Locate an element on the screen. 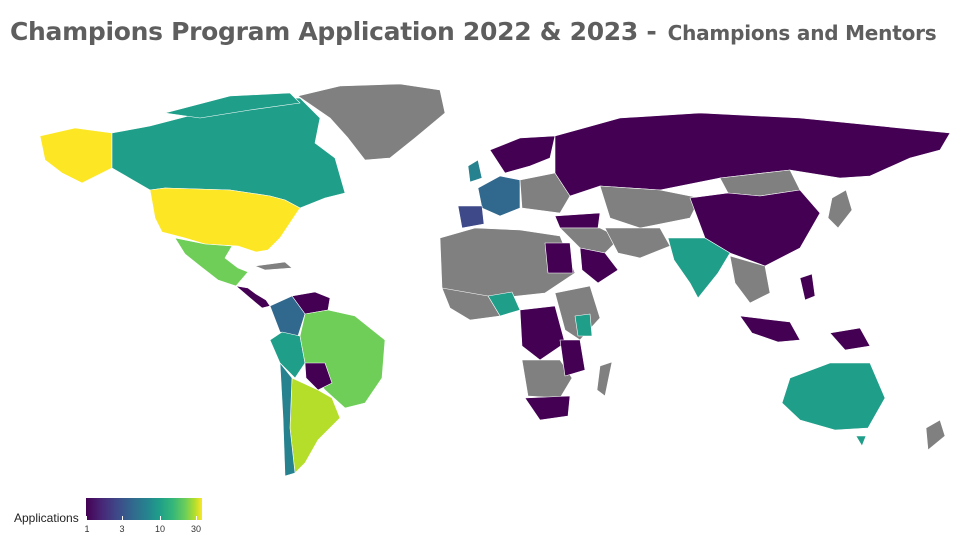  region-cuba is located at coordinates (273, 266).